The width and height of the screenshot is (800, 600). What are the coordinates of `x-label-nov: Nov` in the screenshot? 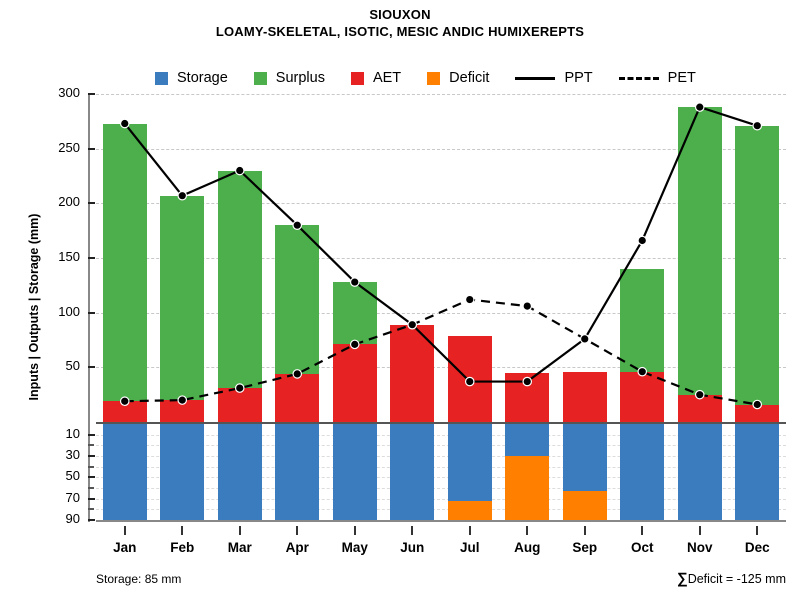 It's located at (699, 547).